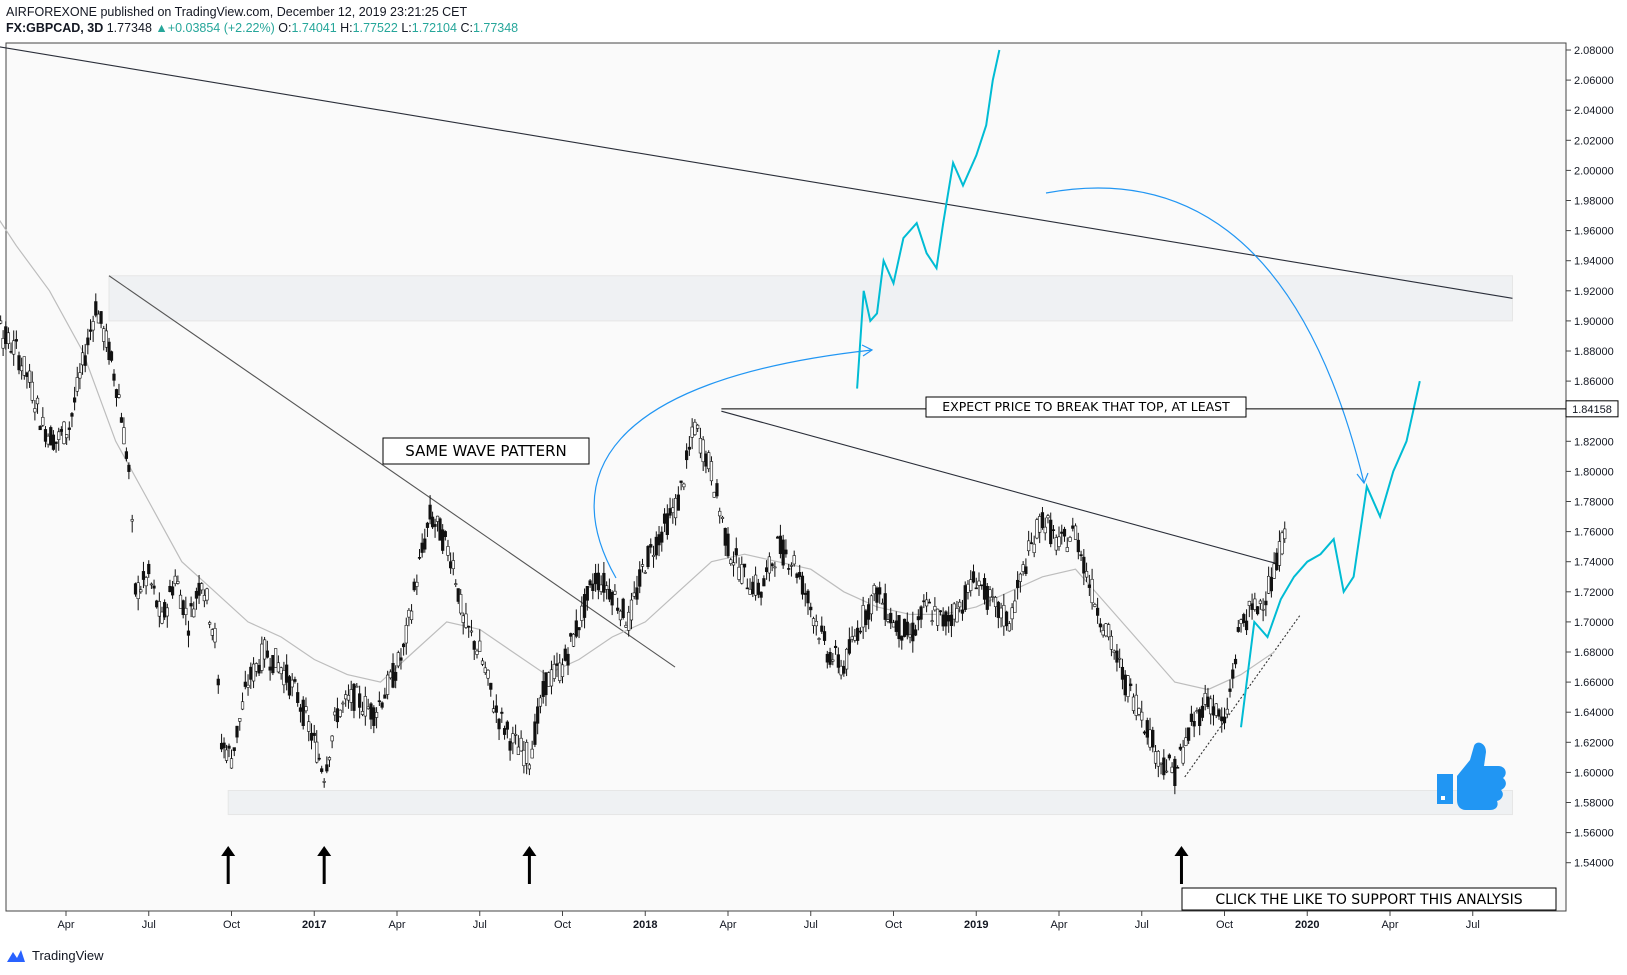 Image resolution: width=1627 pixels, height=975 pixels. What do you see at coordinates (1594, 322) in the screenshot?
I see `y-tick-label: 1.90000` at bounding box center [1594, 322].